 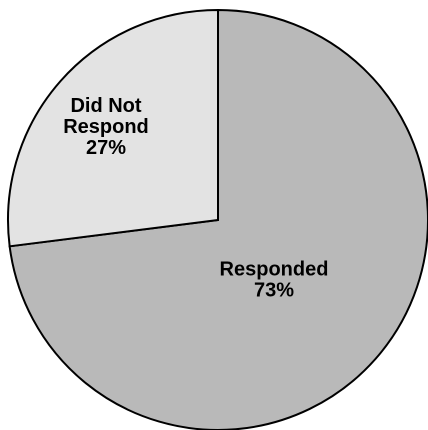 I want to click on pie-slice-label-line: Respond, so click(x=106, y=127).